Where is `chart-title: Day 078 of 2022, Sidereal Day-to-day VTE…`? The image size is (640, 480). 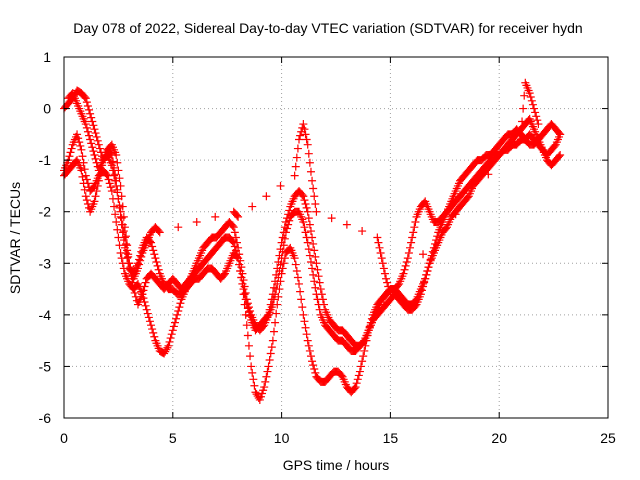
chart-title: Day 078 of 2022, Sidereal Day-to-day VTE… is located at coordinates (327, 28).